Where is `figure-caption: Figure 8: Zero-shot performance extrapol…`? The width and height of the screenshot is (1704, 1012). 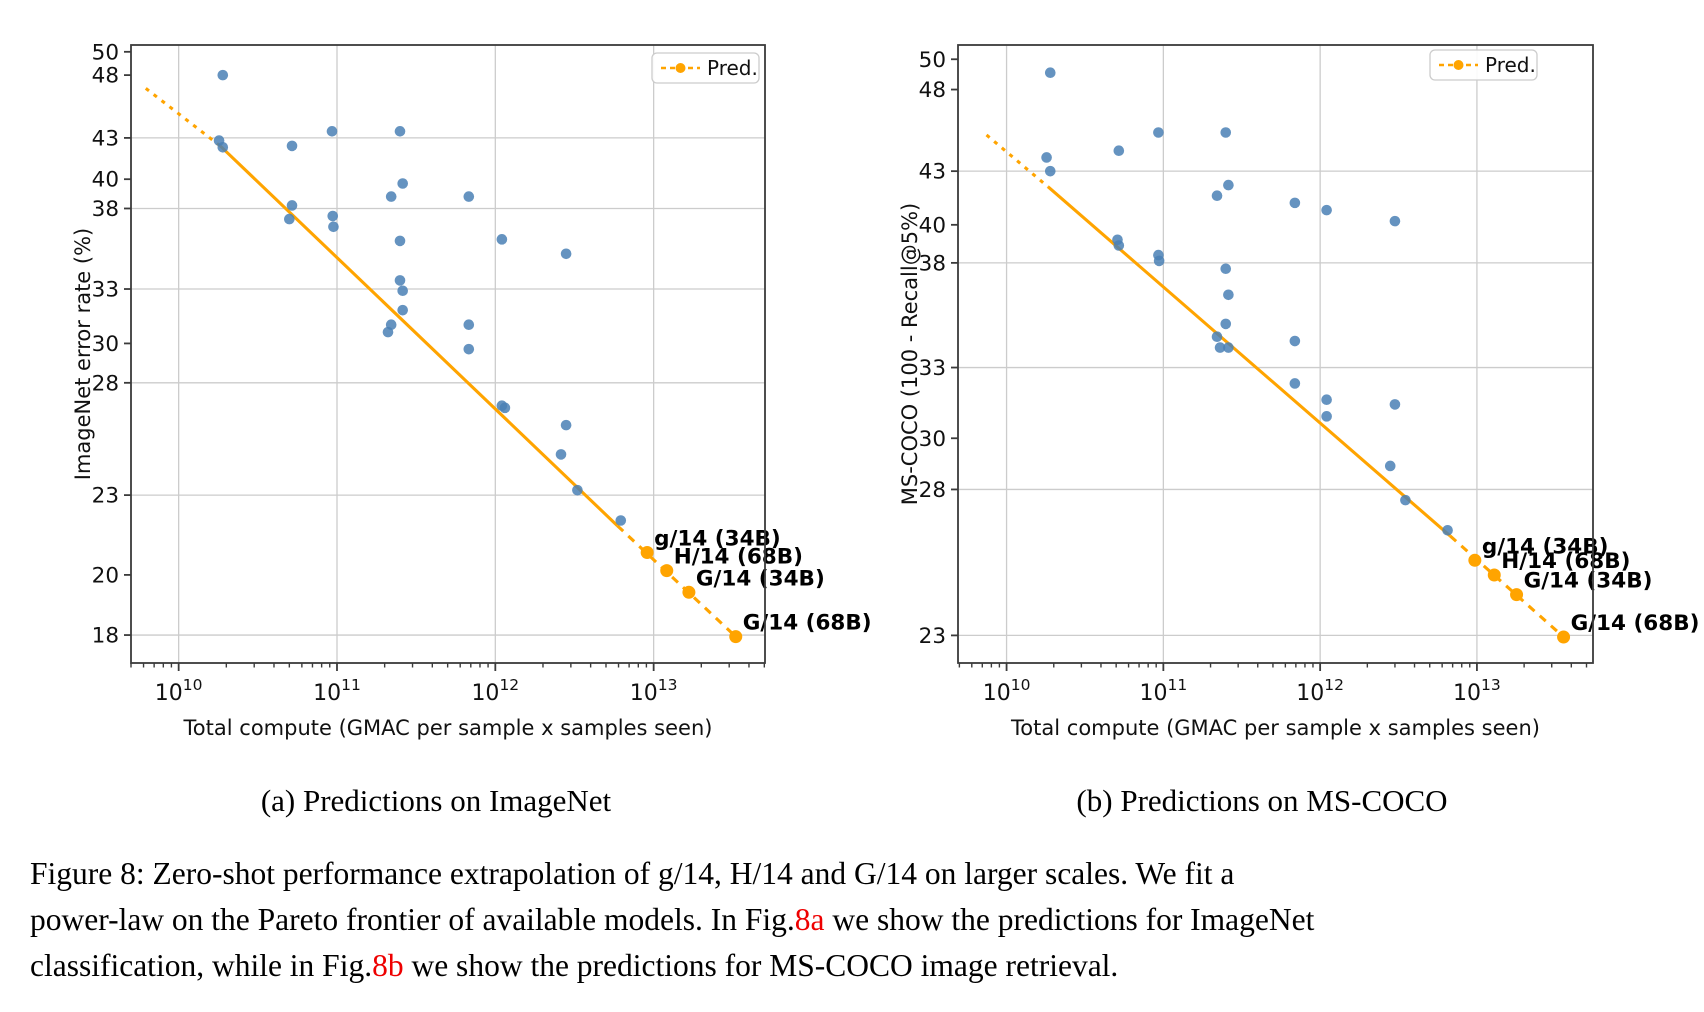 figure-caption: Figure 8: Zero-shot performance extrapol… is located at coordinates (857, 920).